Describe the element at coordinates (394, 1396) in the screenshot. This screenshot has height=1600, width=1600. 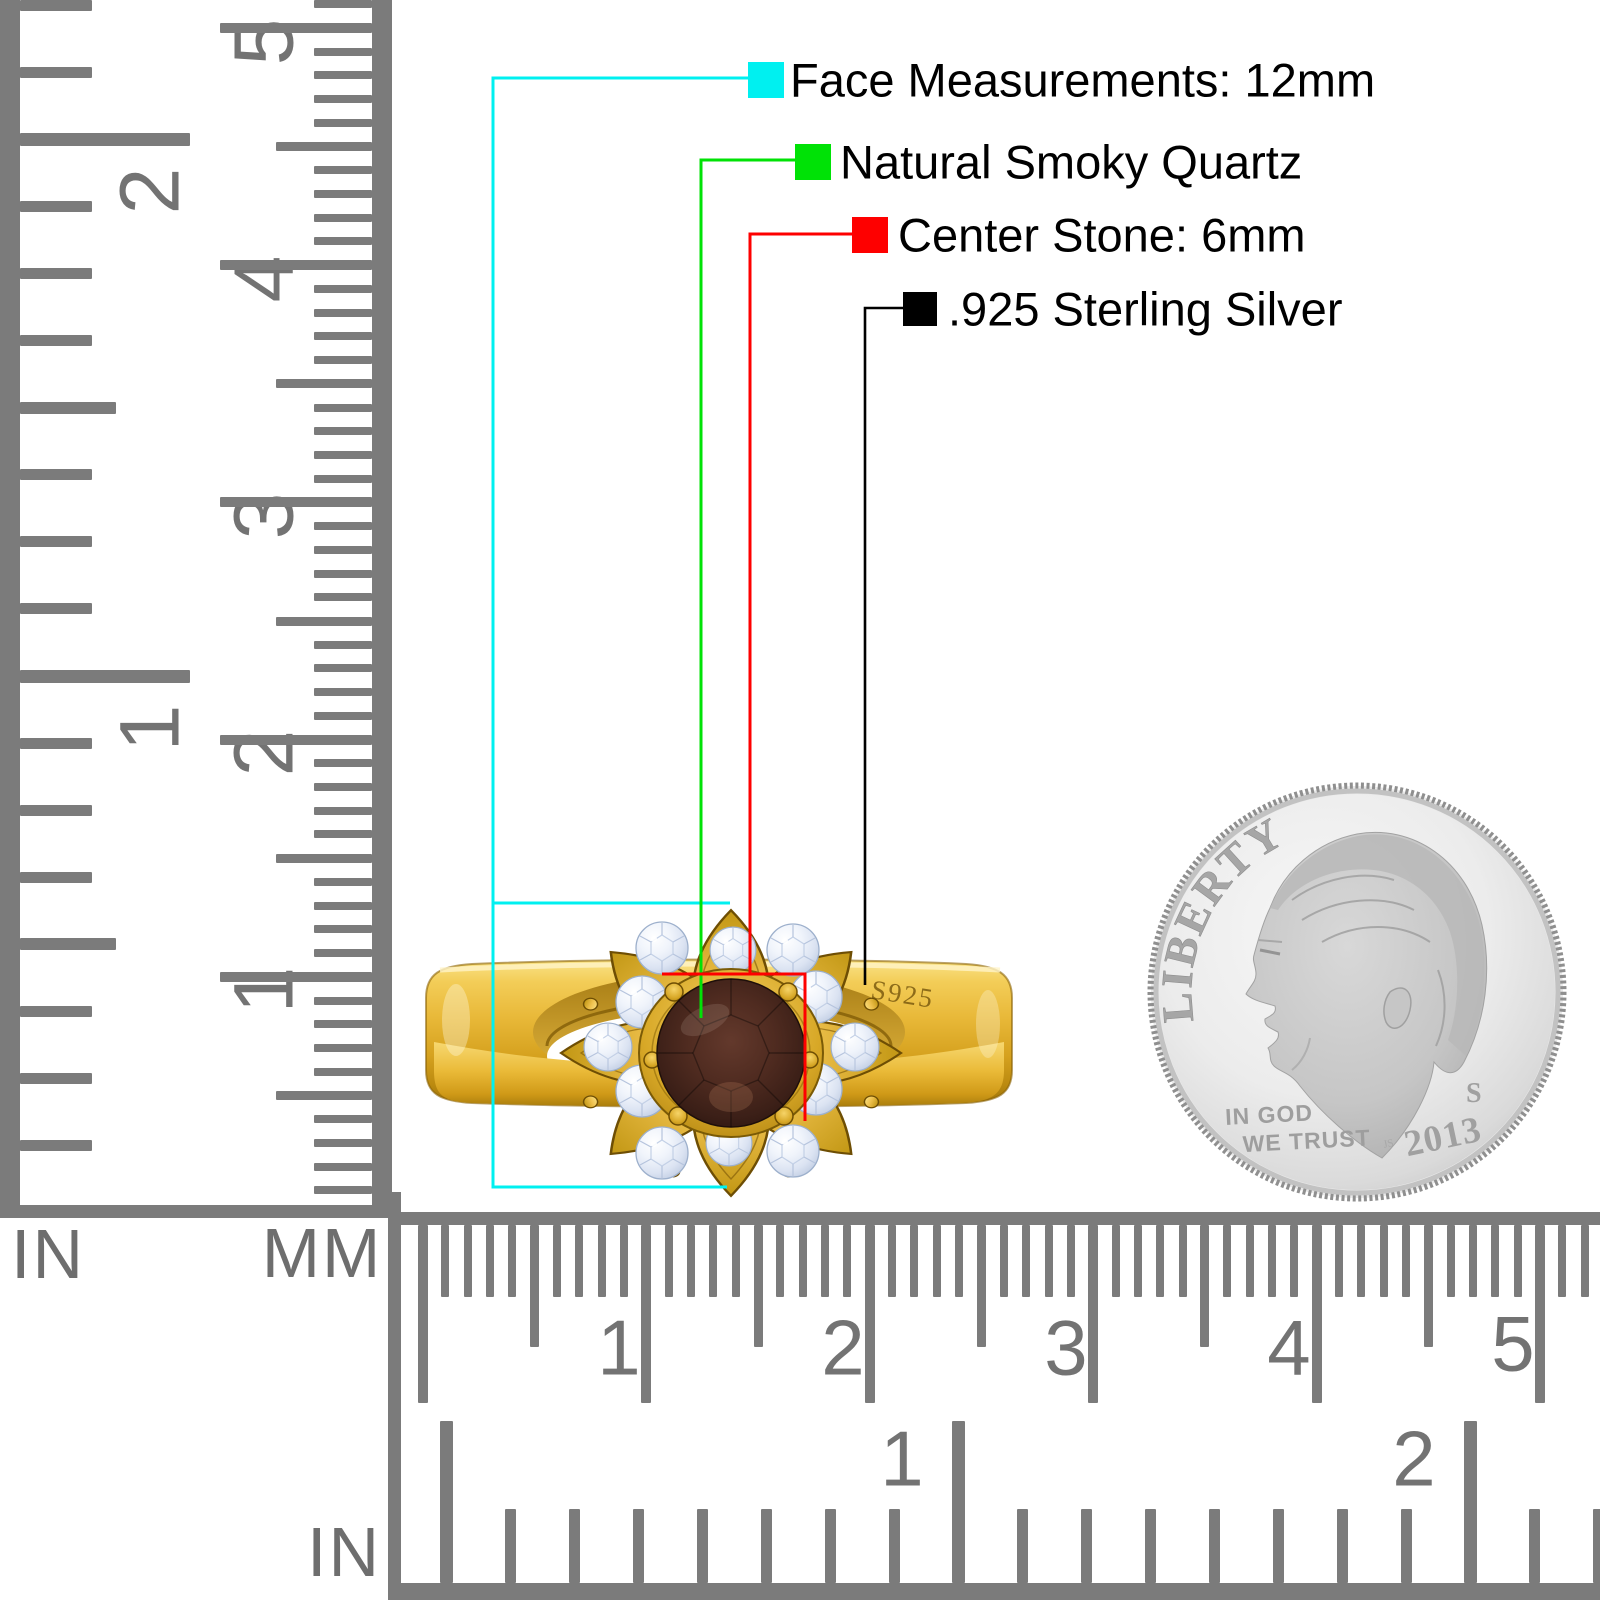
I see `horizontal-ruler-left-bar` at that location.